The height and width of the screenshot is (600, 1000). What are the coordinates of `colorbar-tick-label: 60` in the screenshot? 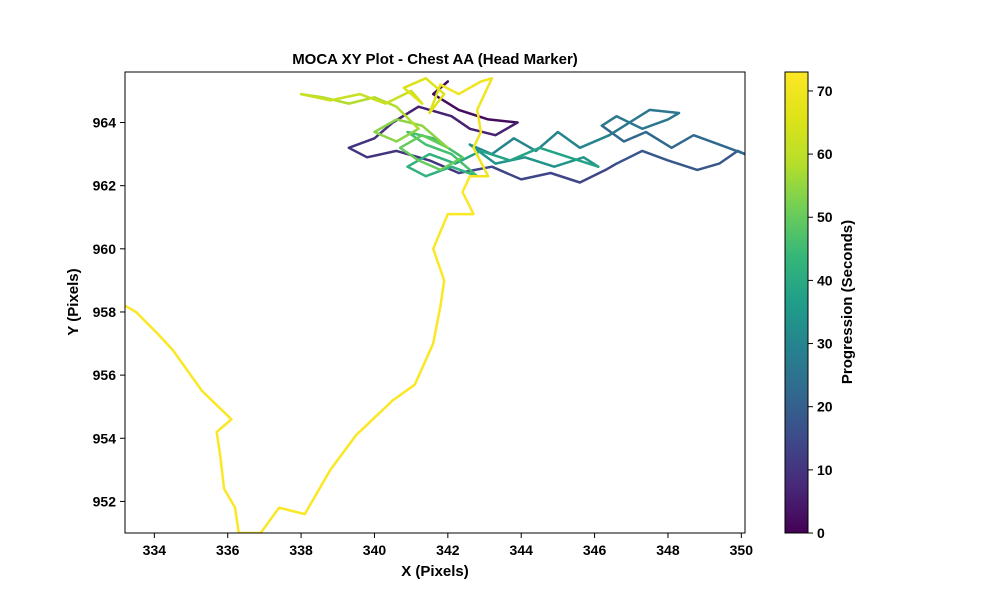 It's located at (825, 154).